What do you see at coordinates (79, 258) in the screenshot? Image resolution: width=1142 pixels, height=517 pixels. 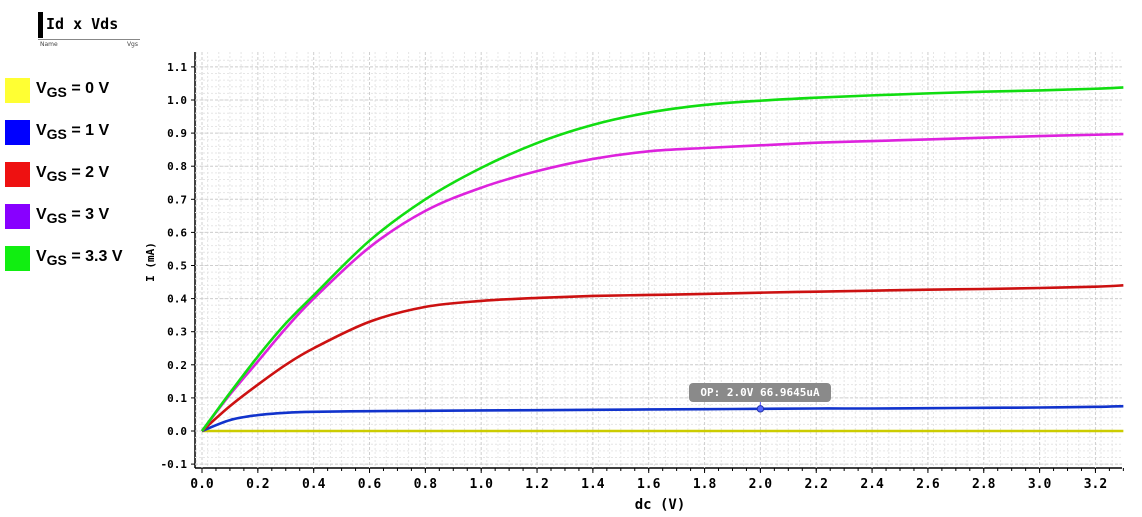 I see `legend-label: VGS = 3.3 V` at bounding box center [79, 258].